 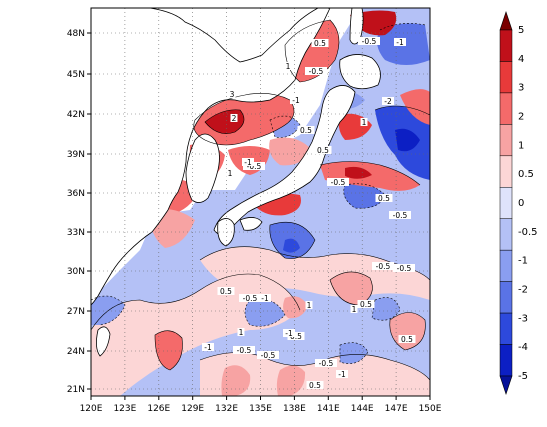 I want to click on colorbar-label: 0.5, so click(x=526, y=174).